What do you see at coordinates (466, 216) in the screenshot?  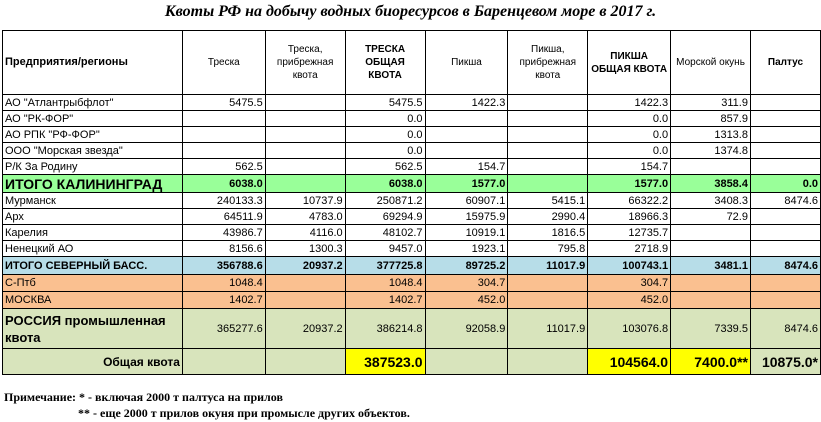 I see `table-cell: 15975.9` at bounding box center [466, 216].